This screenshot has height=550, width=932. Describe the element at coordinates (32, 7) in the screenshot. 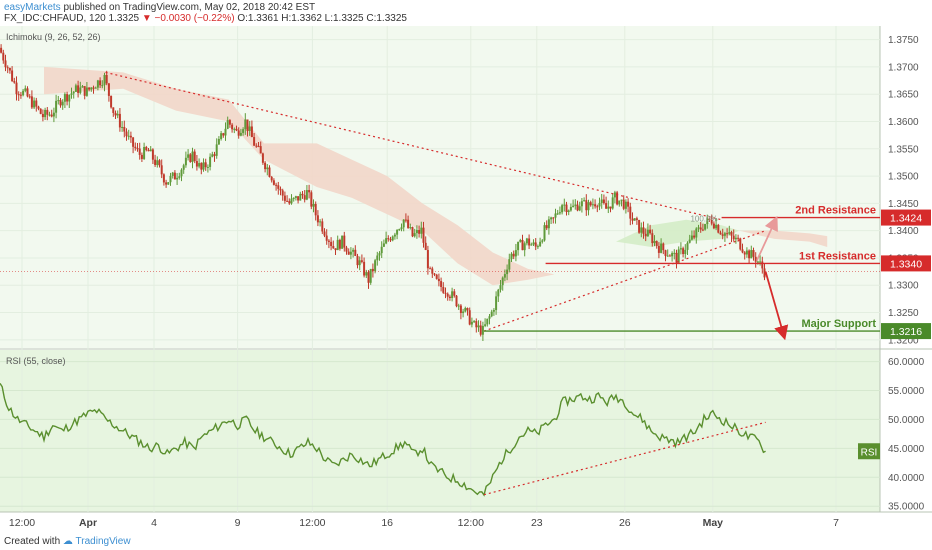

I see `publisher-name: easyMarkets` at that location.